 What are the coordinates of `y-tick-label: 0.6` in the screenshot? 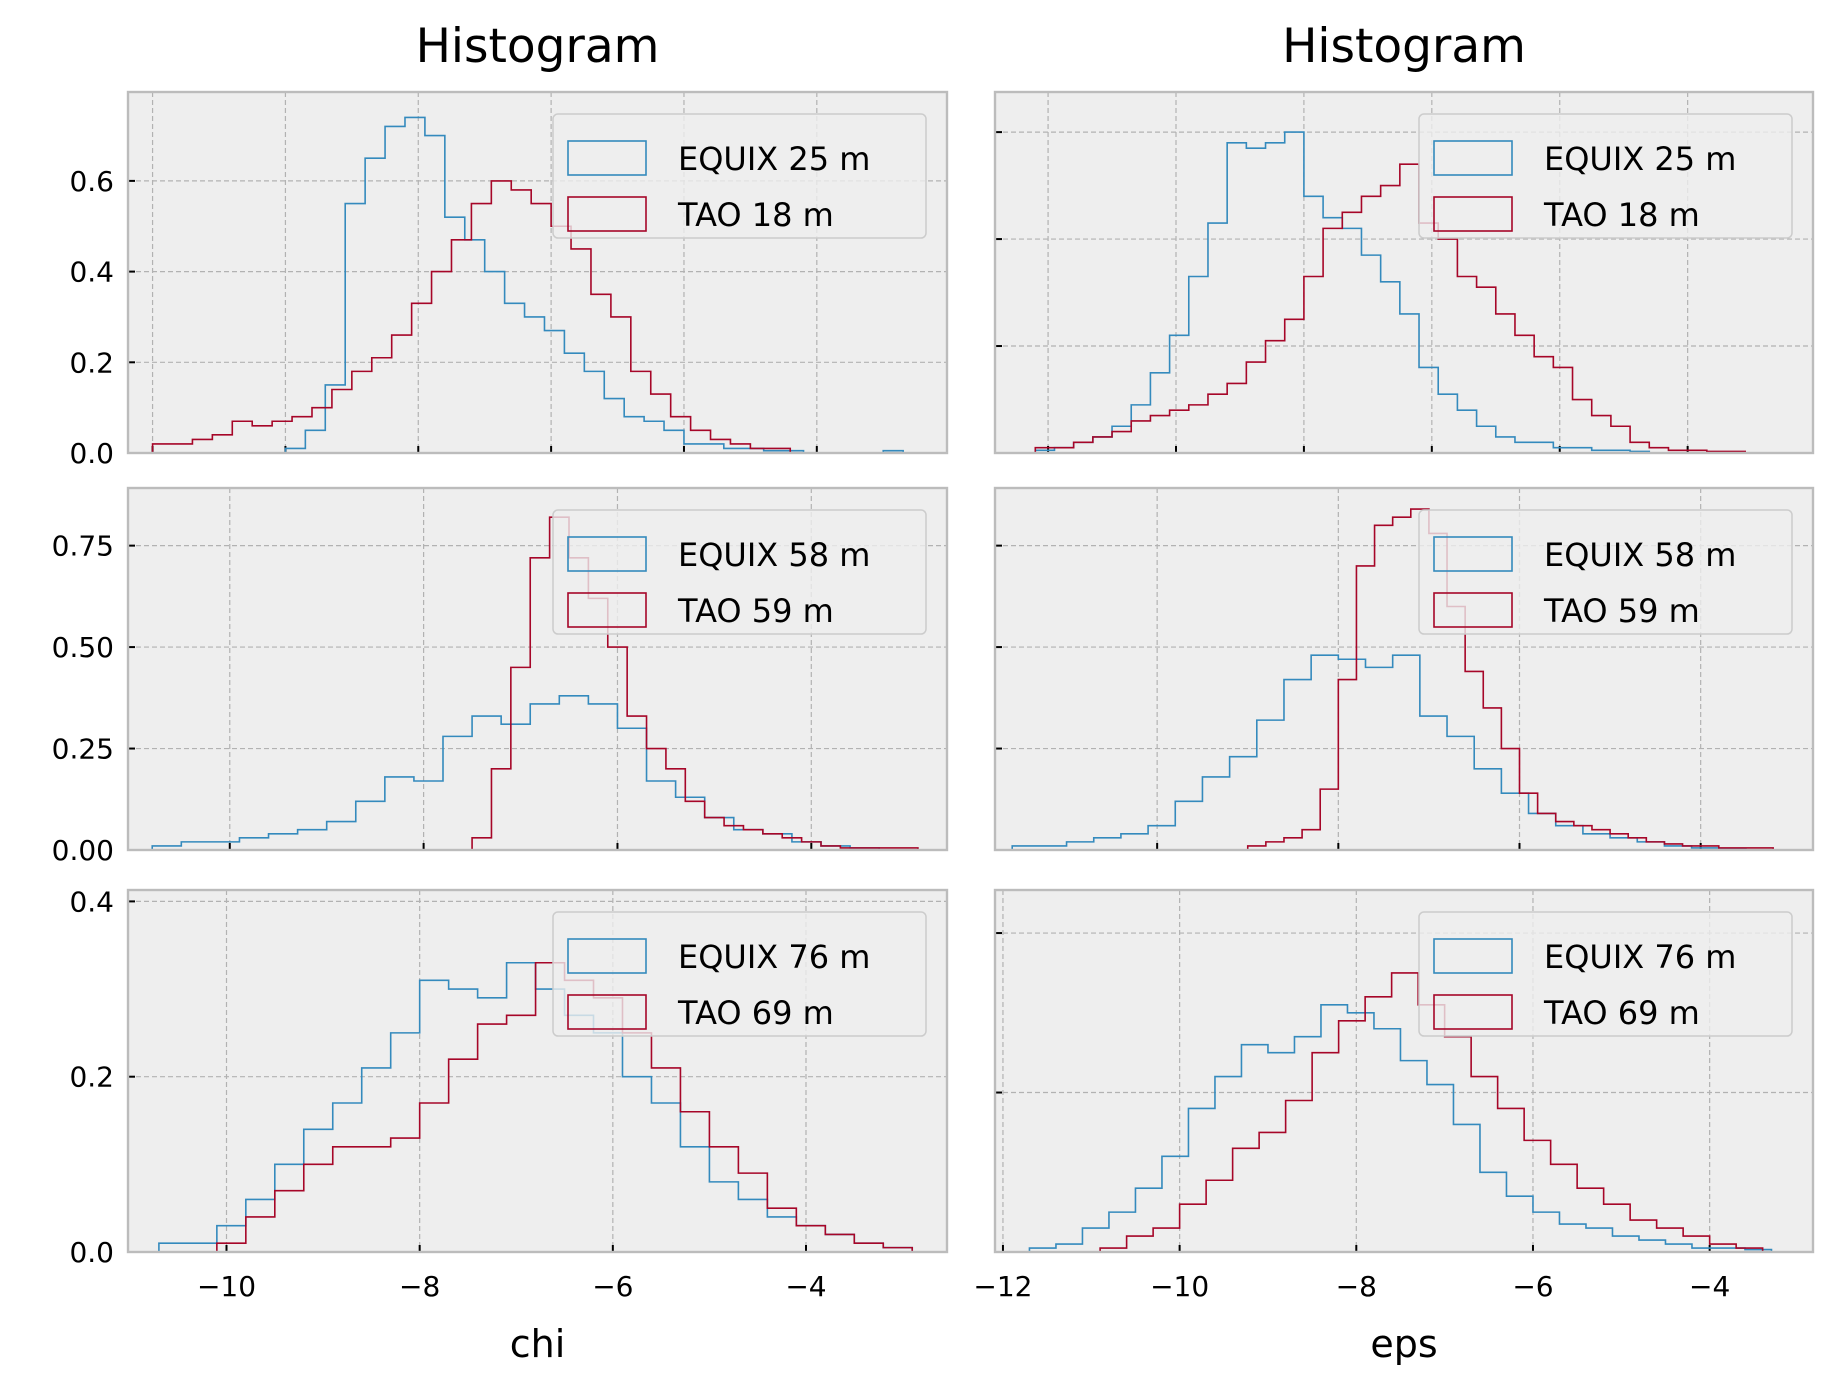 It's located at (91, 181).